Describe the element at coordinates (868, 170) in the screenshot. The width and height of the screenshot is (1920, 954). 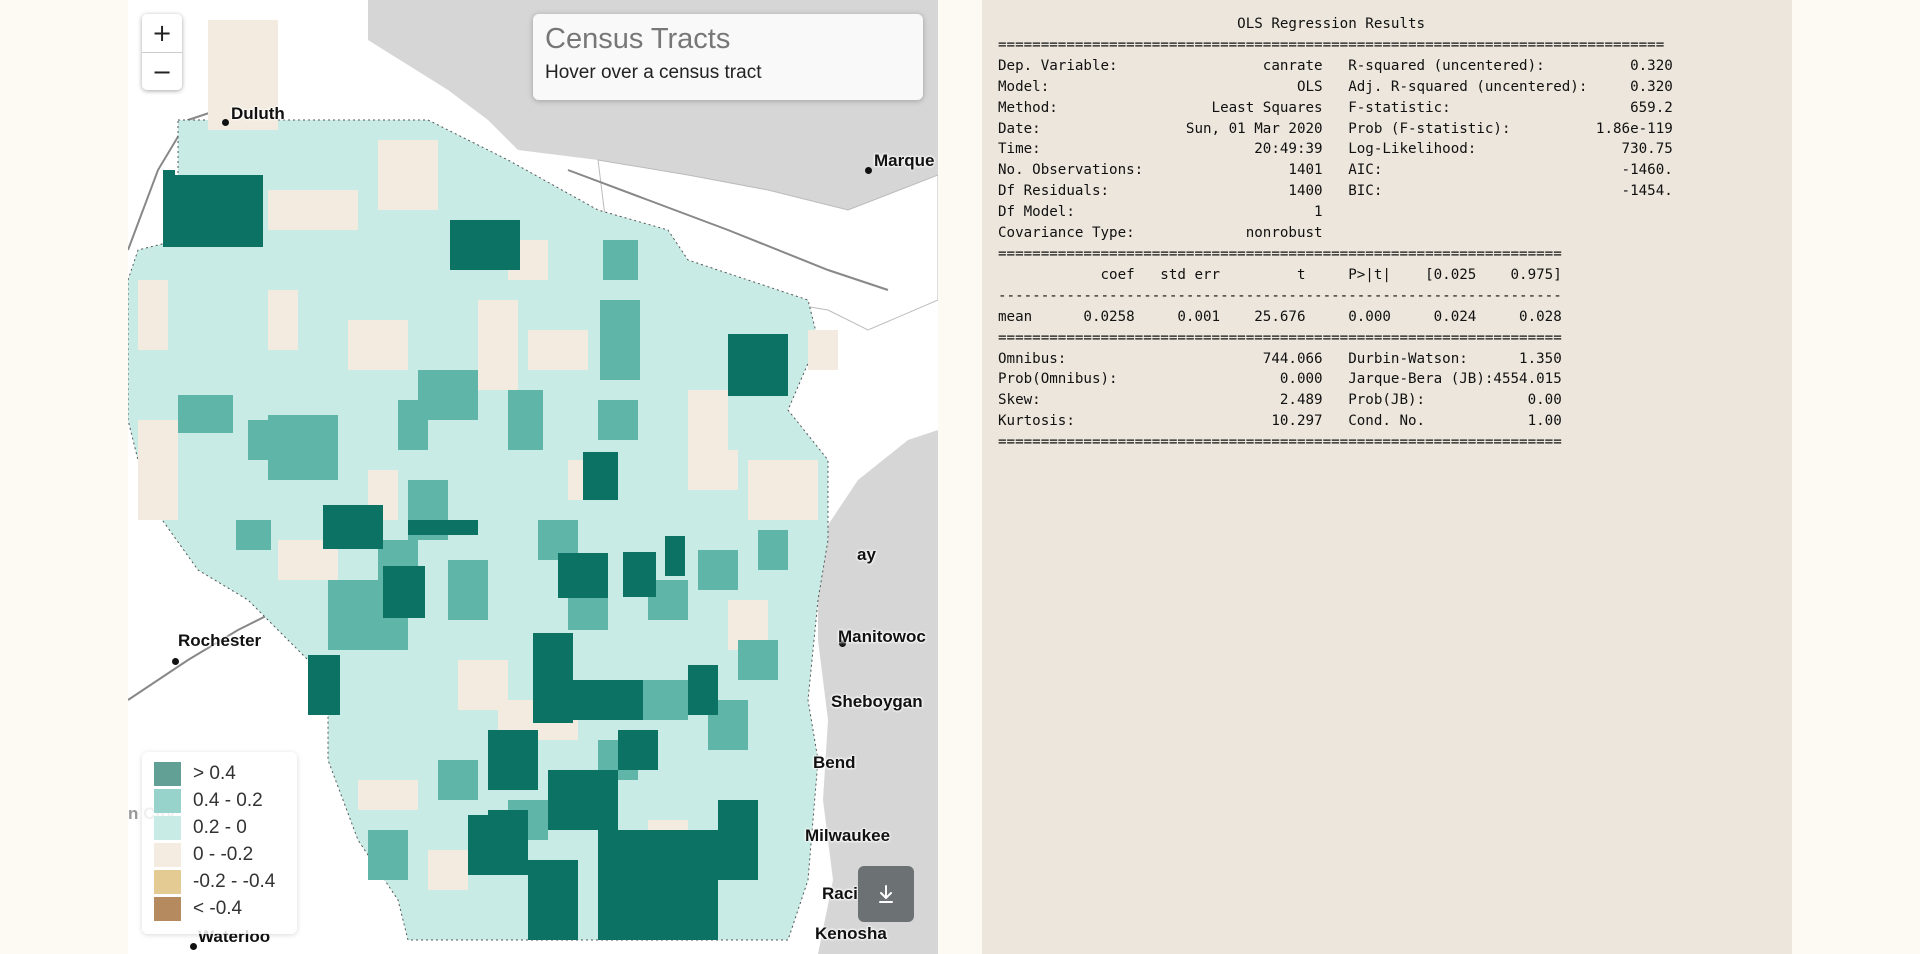
I see `city-dot-marquette` at that location.